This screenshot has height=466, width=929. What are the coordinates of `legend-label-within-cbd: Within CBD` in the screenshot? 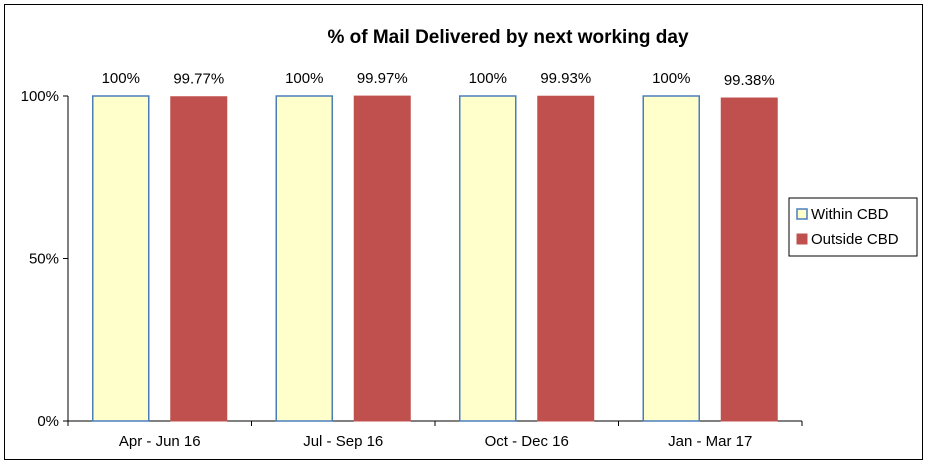 It's located at (850, 214).